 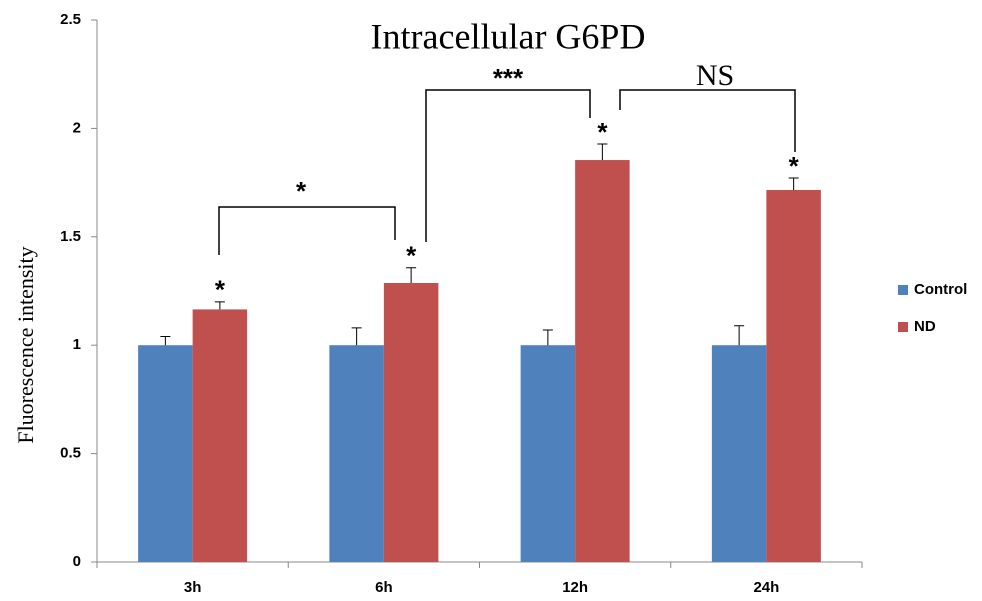 I want to click on comparison-label: *, so click(x=301, y=191).